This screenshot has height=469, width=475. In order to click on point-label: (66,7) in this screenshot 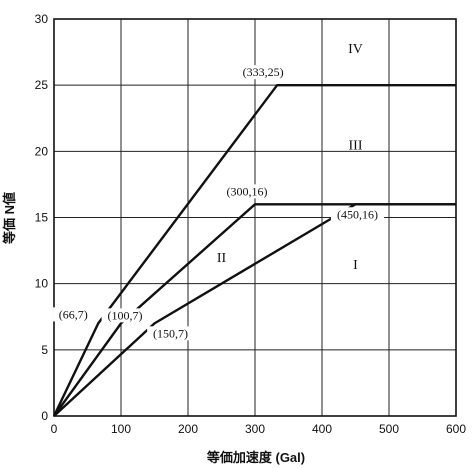, I will do `click(73, 314)`.